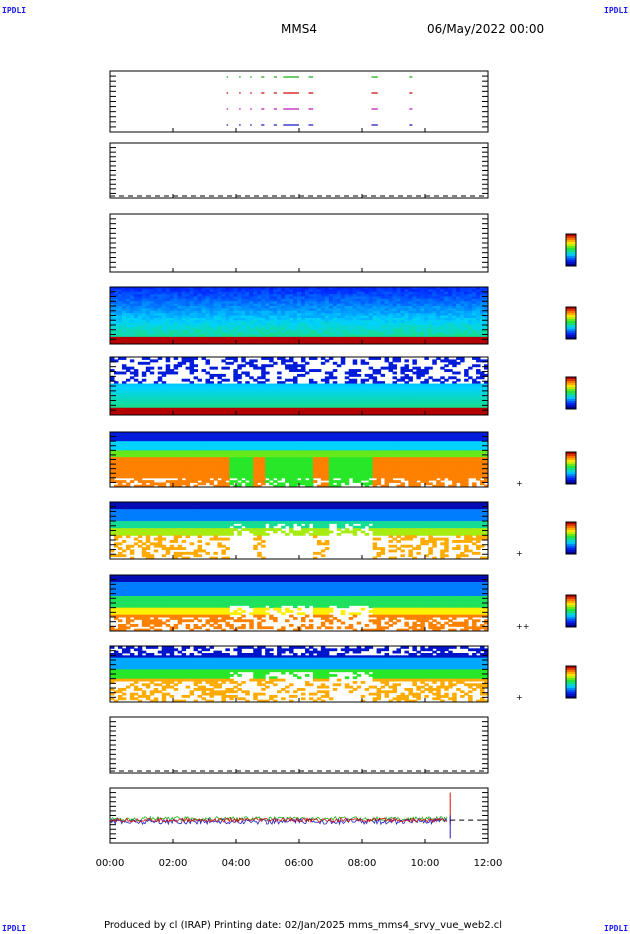  Describe the element at coordinates (571, 243) in the screenshot. I see `colorbar-swatch` at that location.